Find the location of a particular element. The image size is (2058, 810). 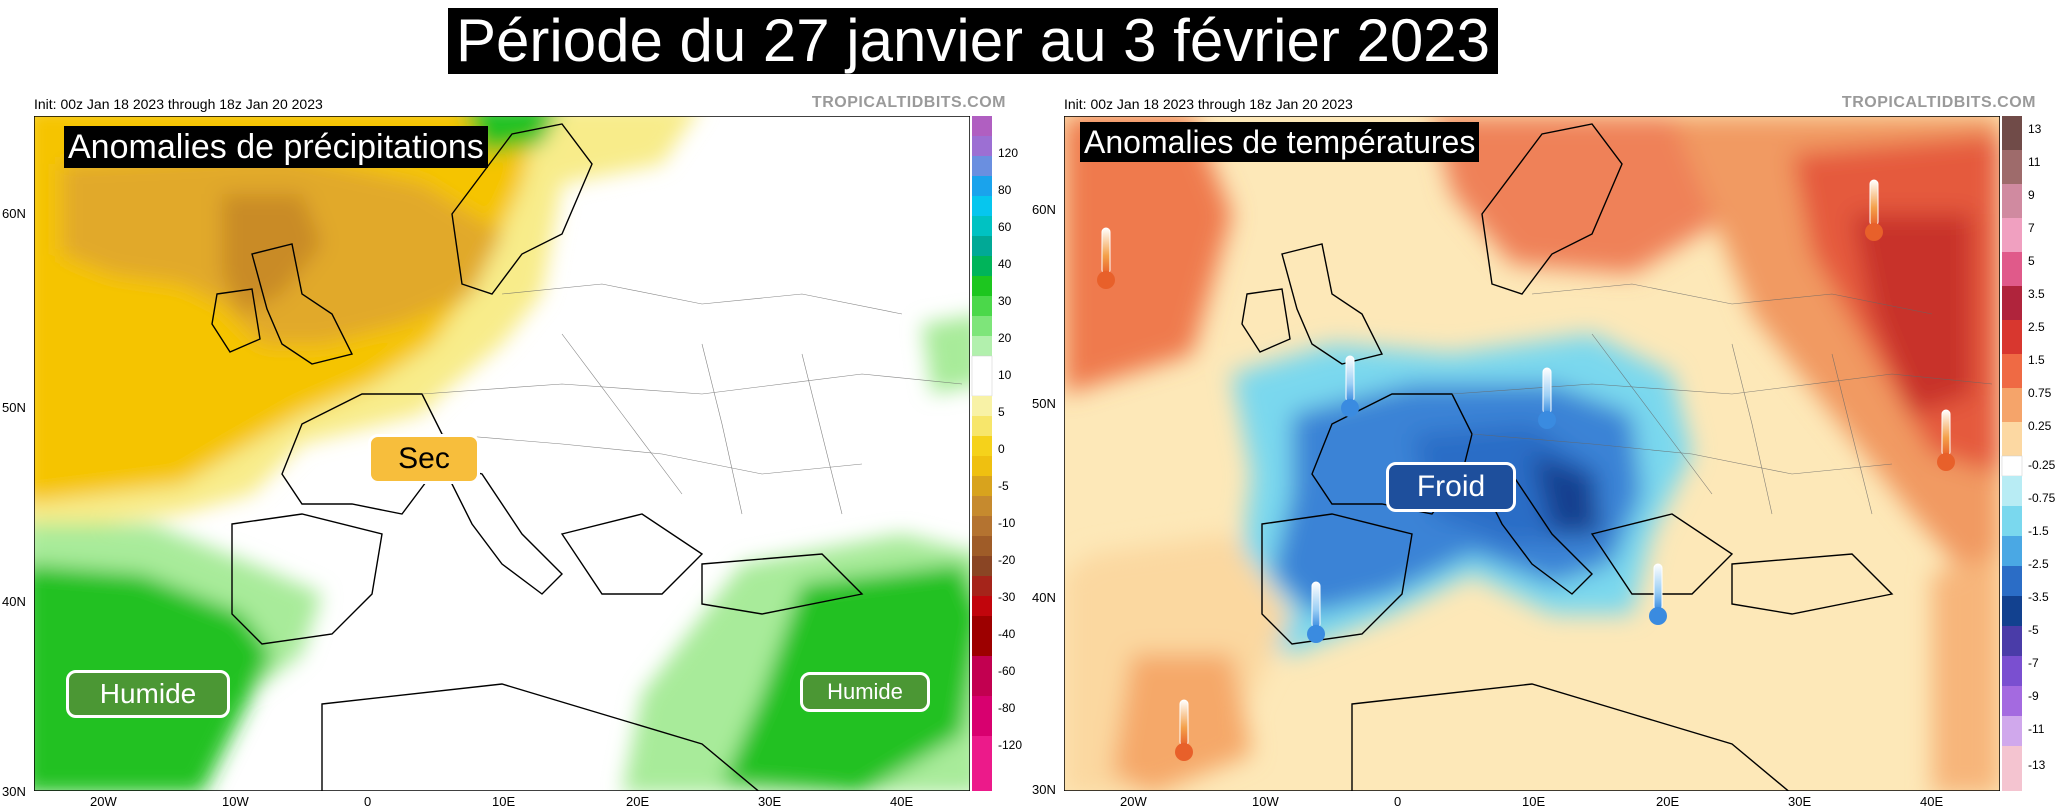

cb-label: 80 is located at coordinates (1005, 190).